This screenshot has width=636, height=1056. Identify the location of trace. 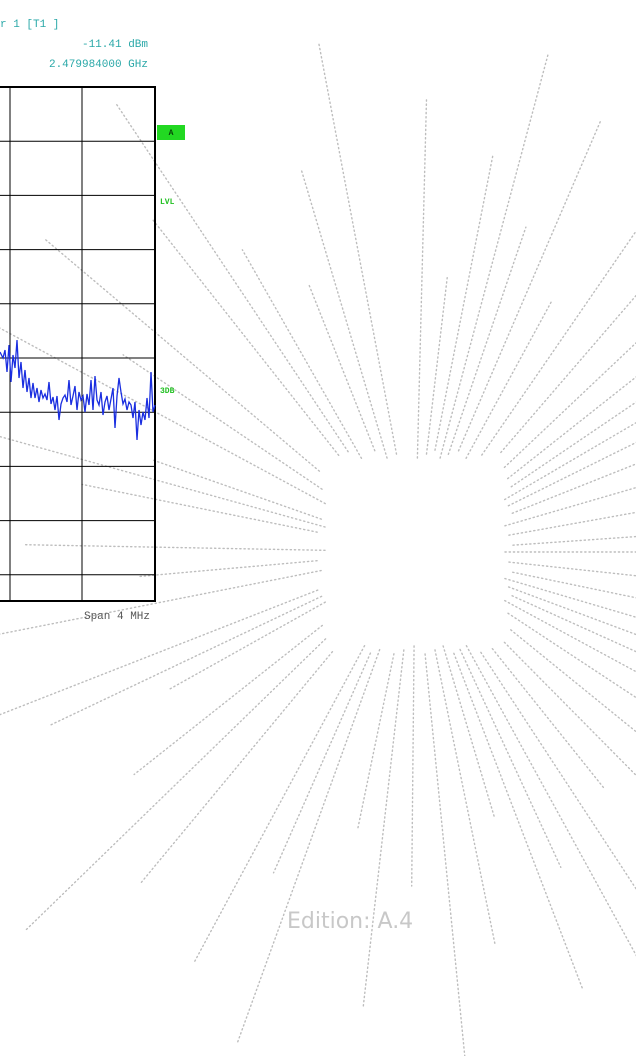
(78, 390).